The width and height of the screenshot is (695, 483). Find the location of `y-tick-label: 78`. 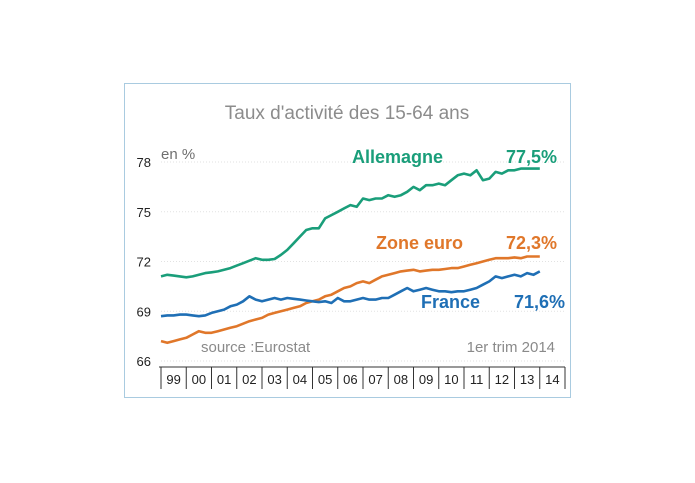

y-tick-label: 78 is located at coordinates (144, 162).